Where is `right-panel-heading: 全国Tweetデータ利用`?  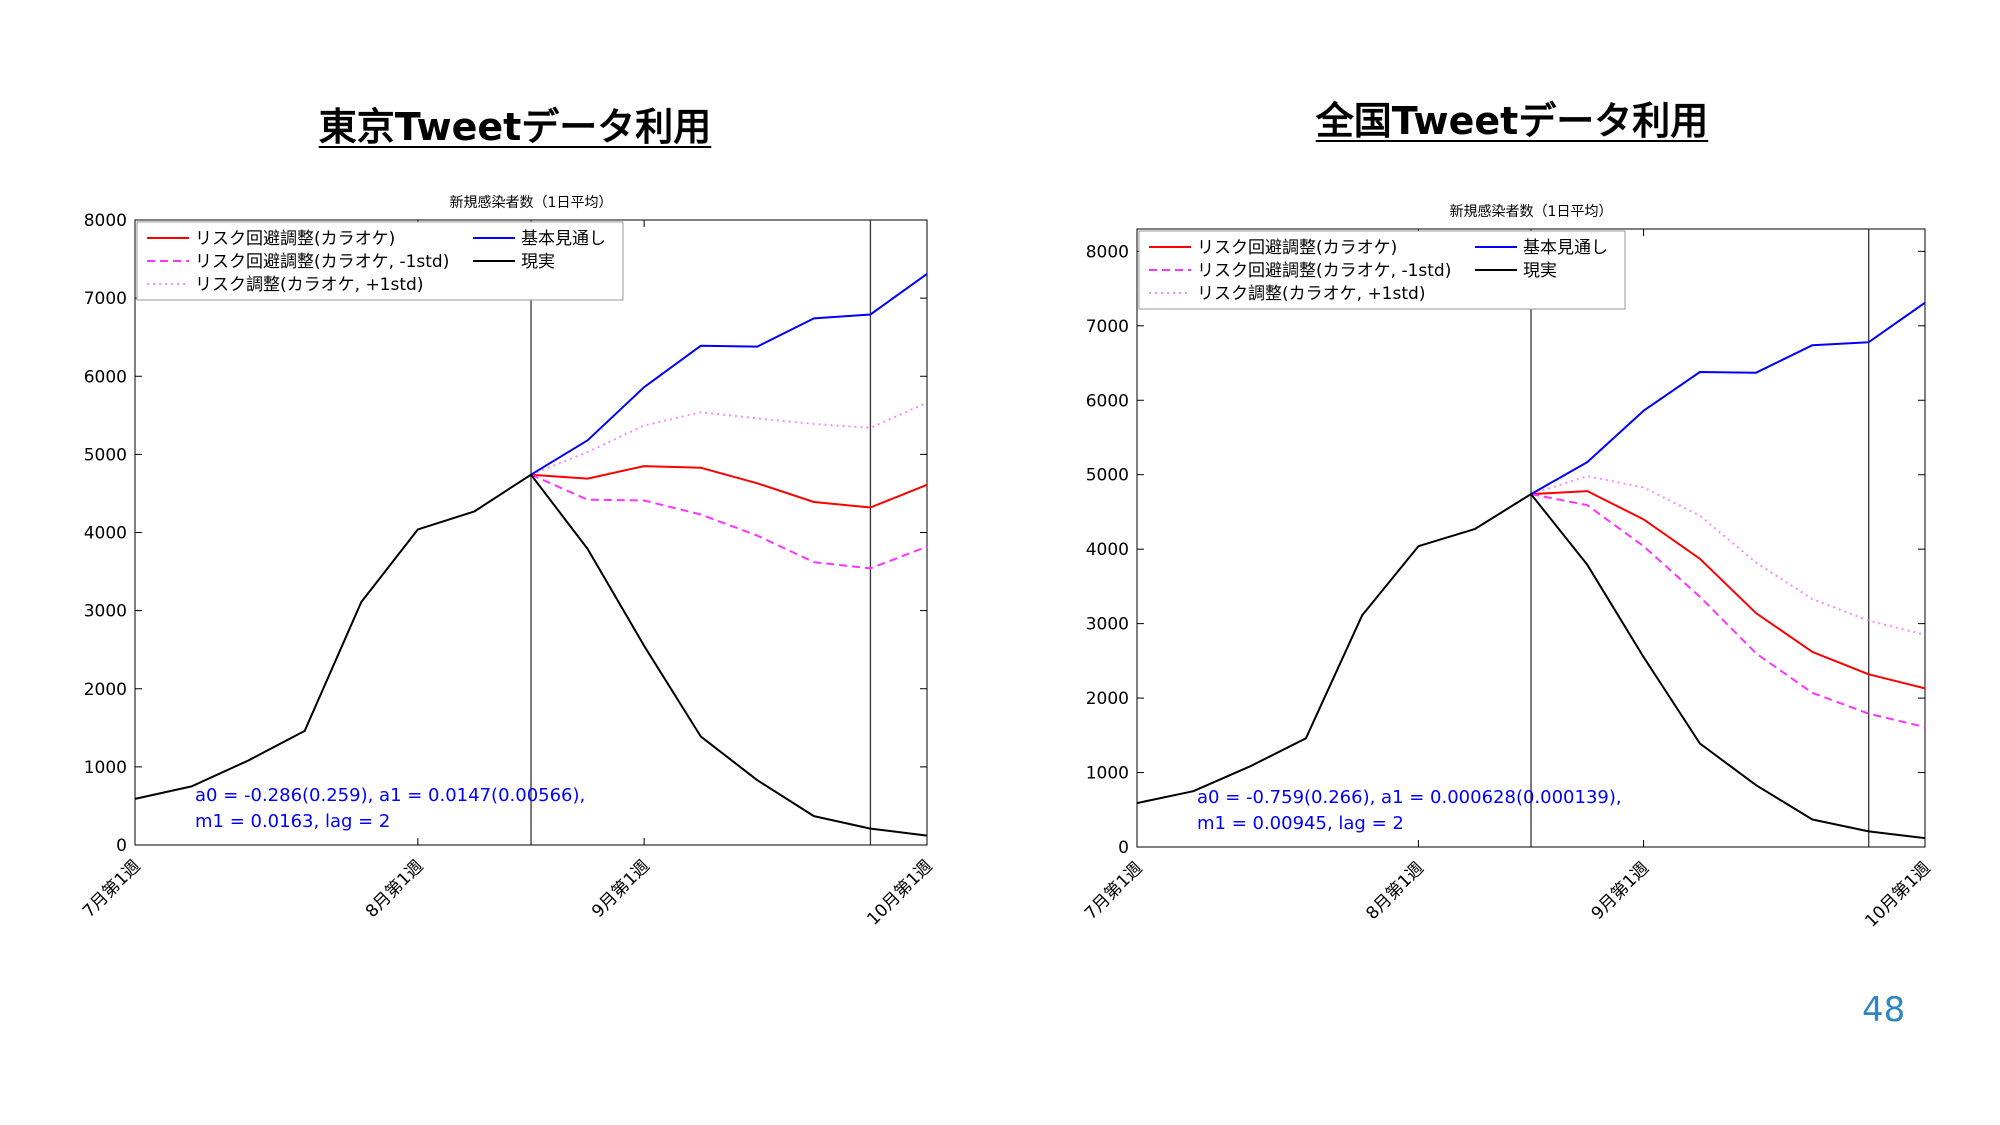
right-panel-heading: 全国Tweetデータ利用 is located at coordinates (1512, 121).